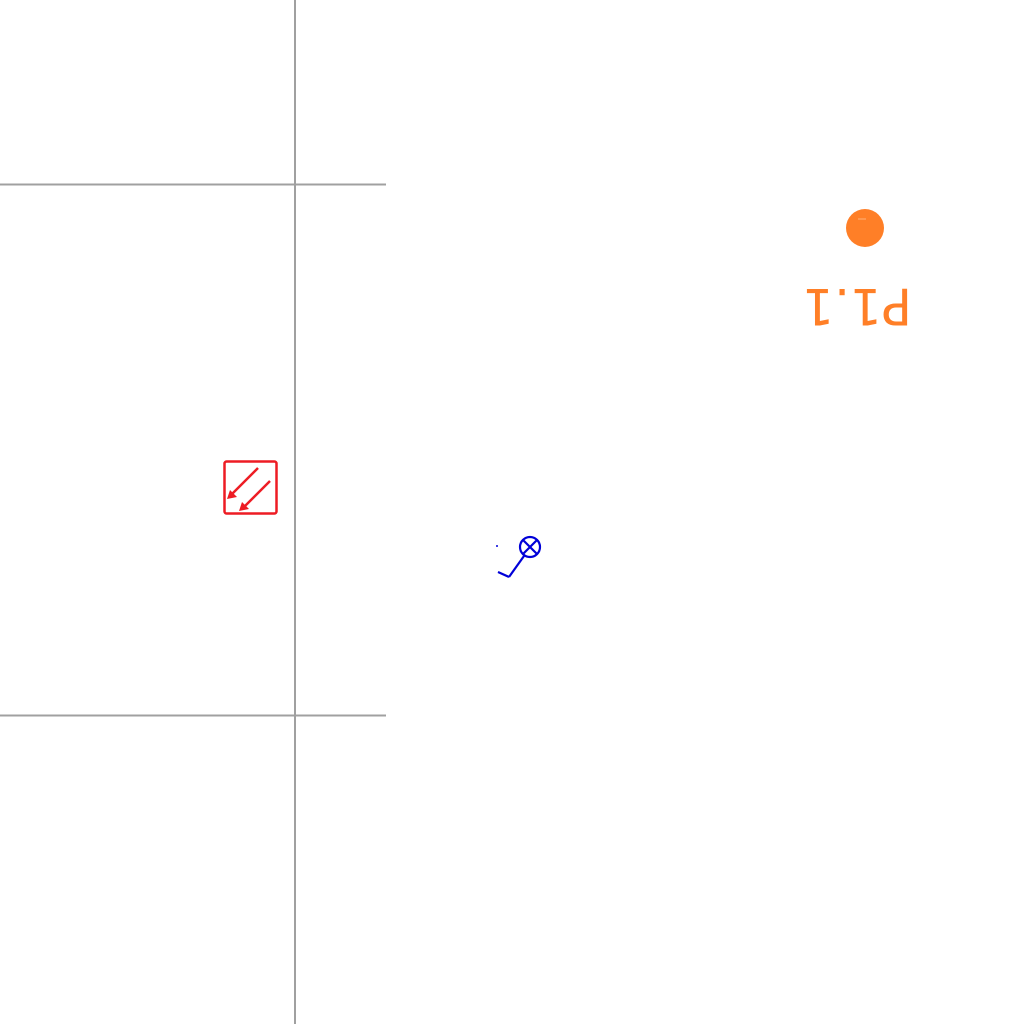 This screenshot has width=1024, height=1028. I want to click on crossed-circle-marker-icon, so click(519, 557).